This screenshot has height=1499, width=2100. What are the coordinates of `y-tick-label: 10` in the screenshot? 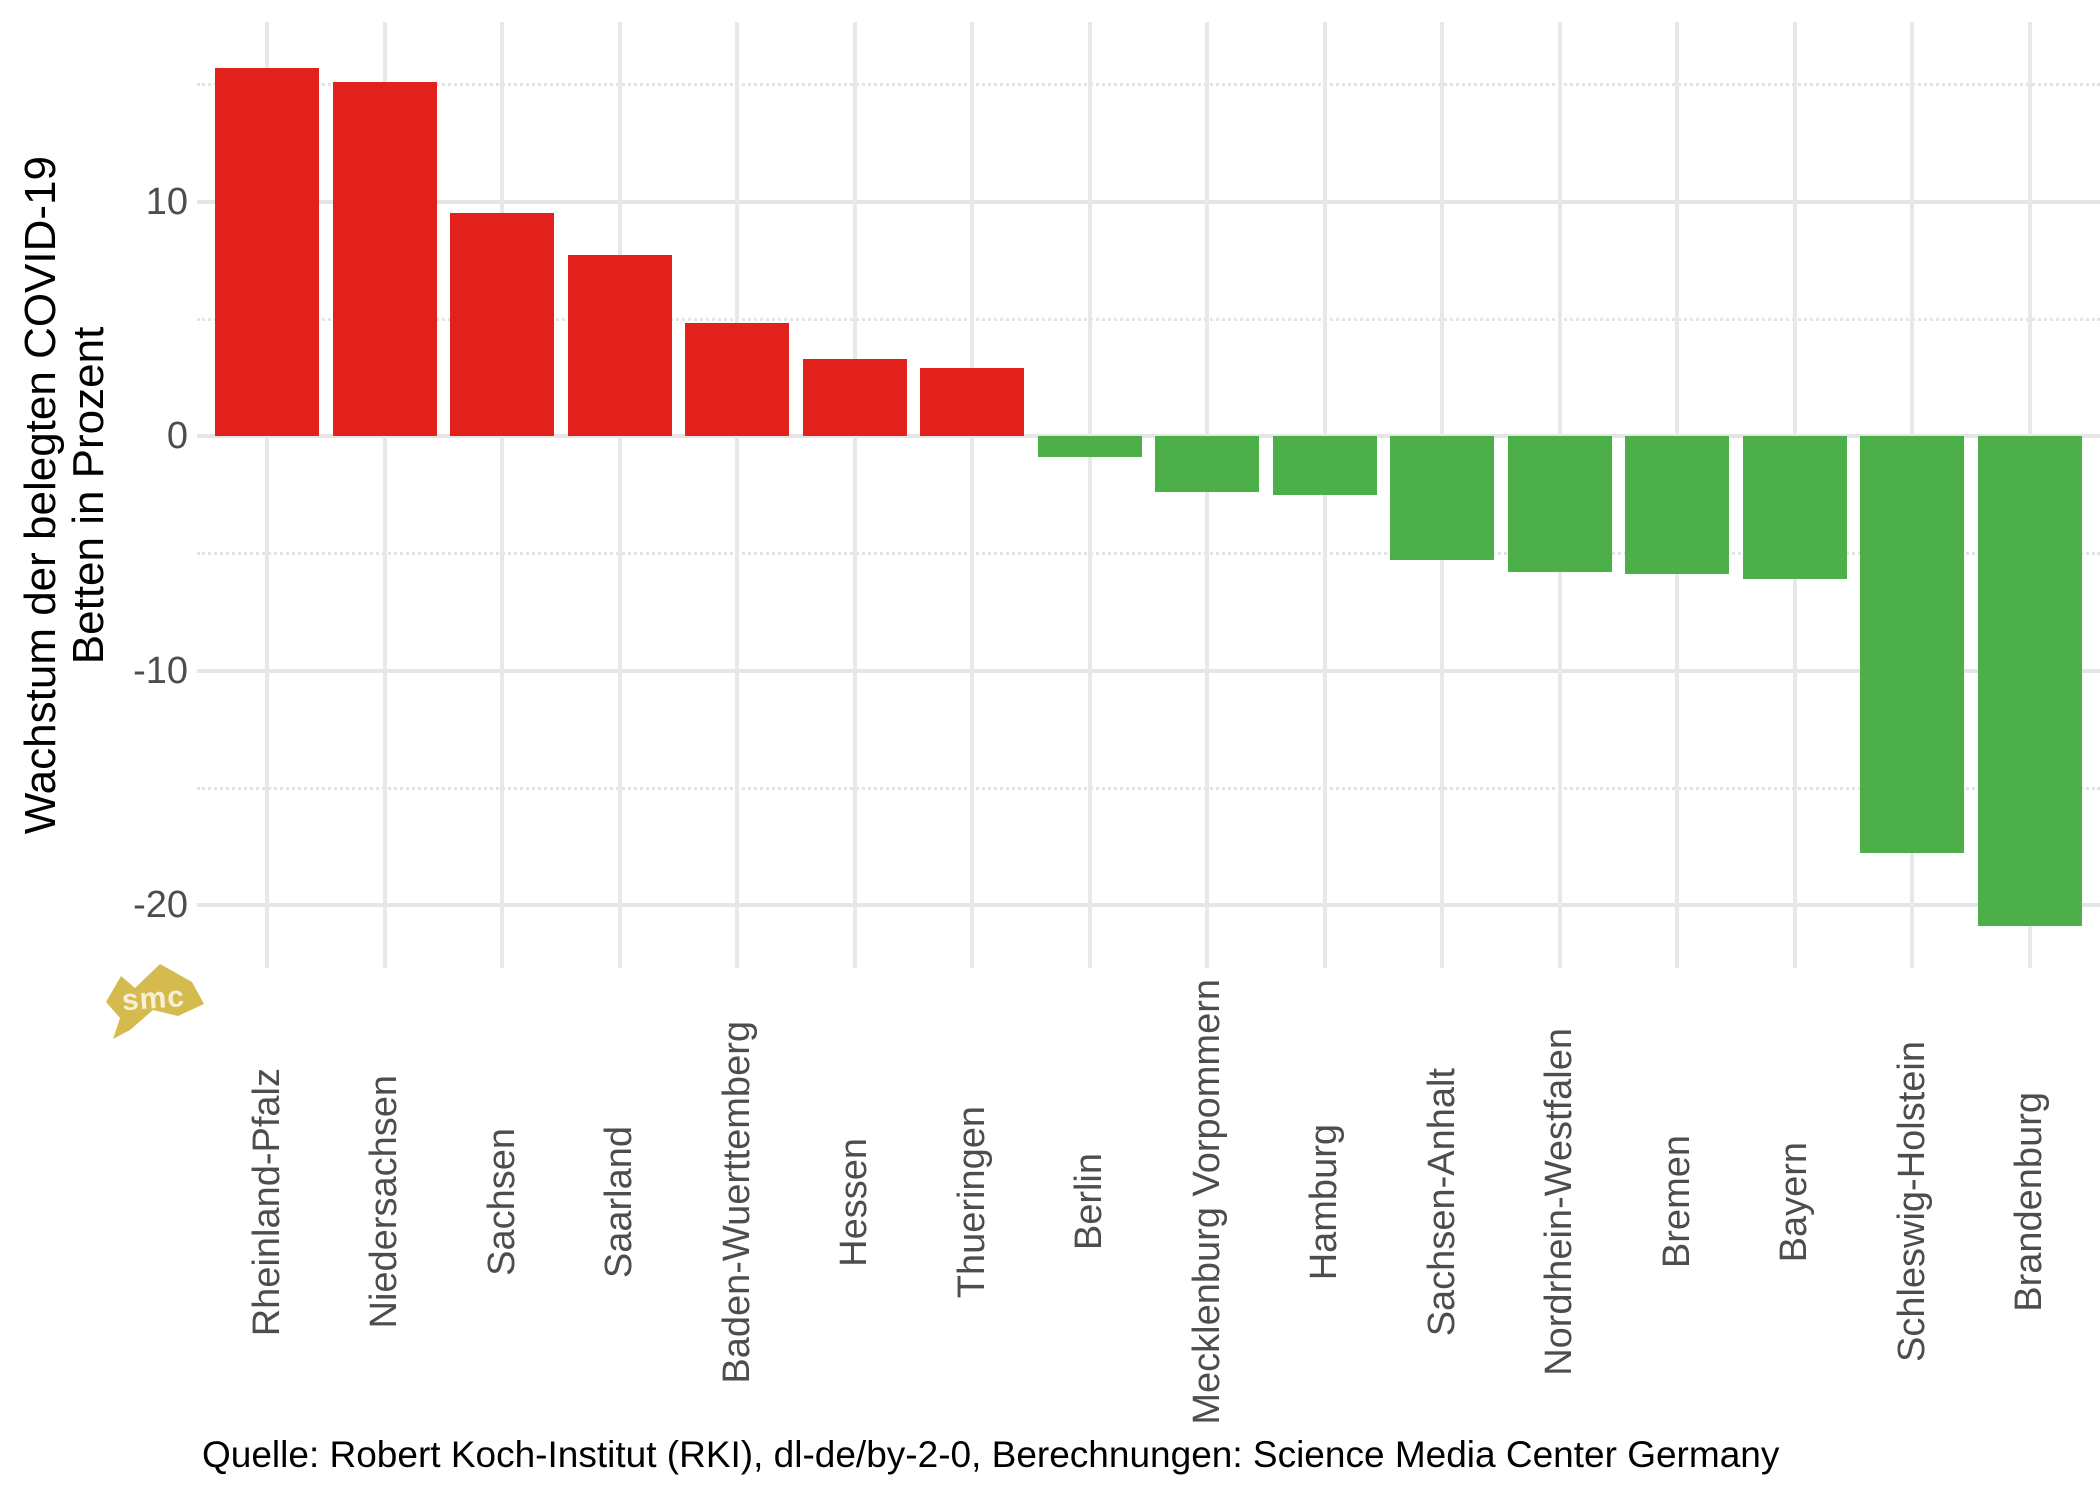 It's located at (166, 201).